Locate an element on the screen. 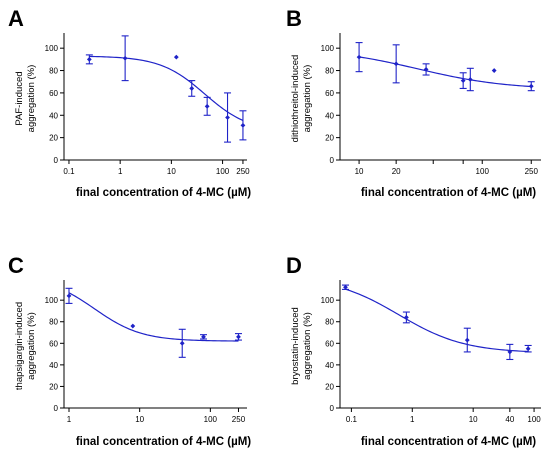 The image size is (550, 460). panel-label: C is located at coordinates (16, 265).